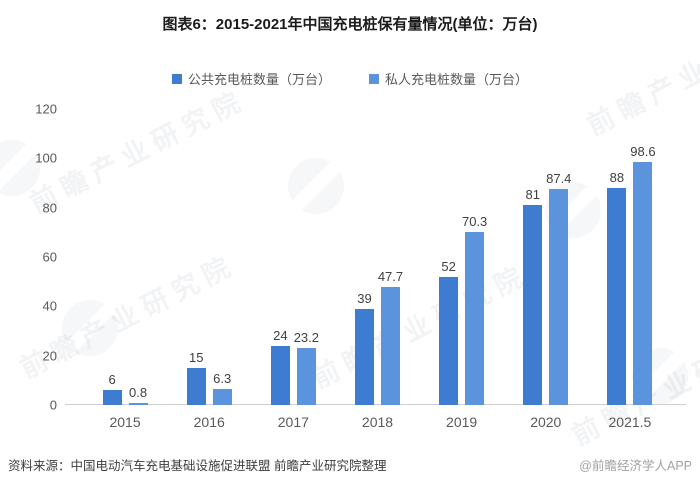 The height and width of the screenshot is (489, 700). I want to click on bar-private-2016: 6.3, so click(222, 388).